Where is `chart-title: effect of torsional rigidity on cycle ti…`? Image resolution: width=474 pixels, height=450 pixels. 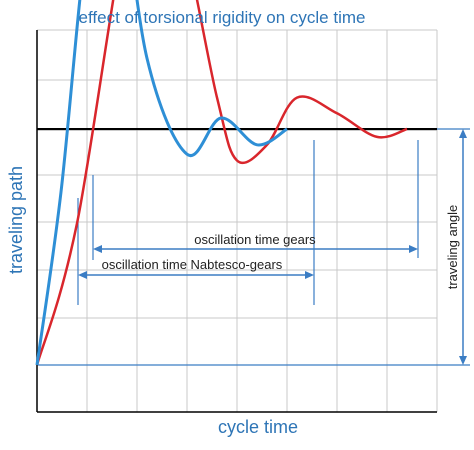
chart-title: effect of torsional rigidity on cycle ti… is located at coordinates (222, 17).